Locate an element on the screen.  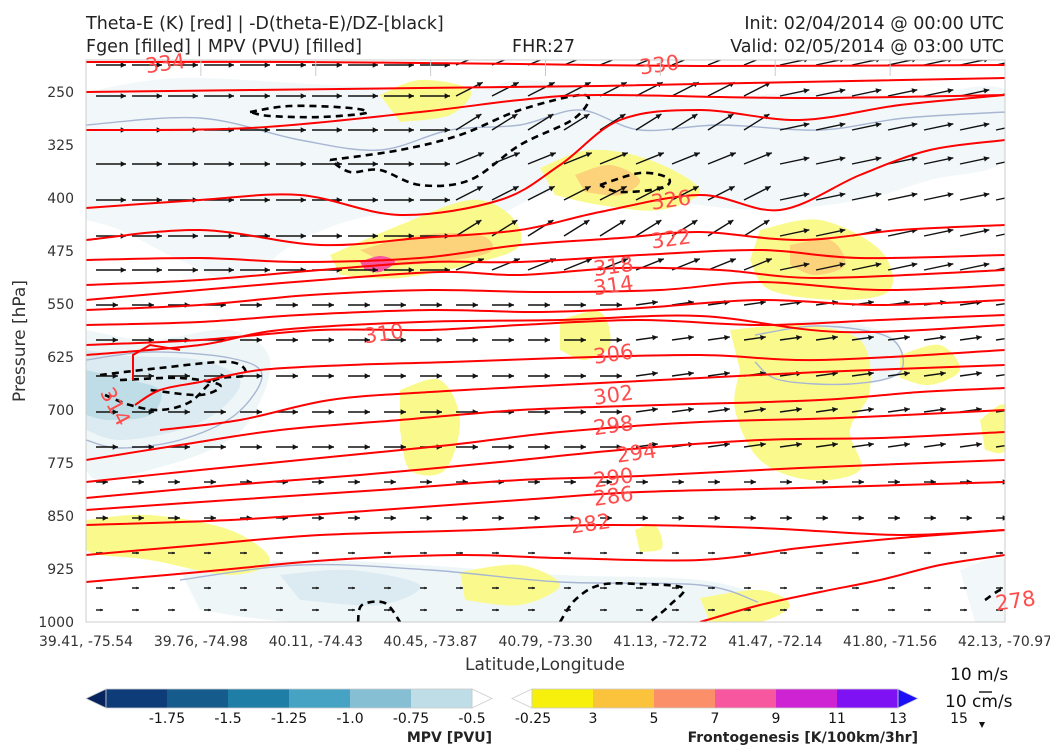
colorbar-frame is located at coordinates (715, 698).